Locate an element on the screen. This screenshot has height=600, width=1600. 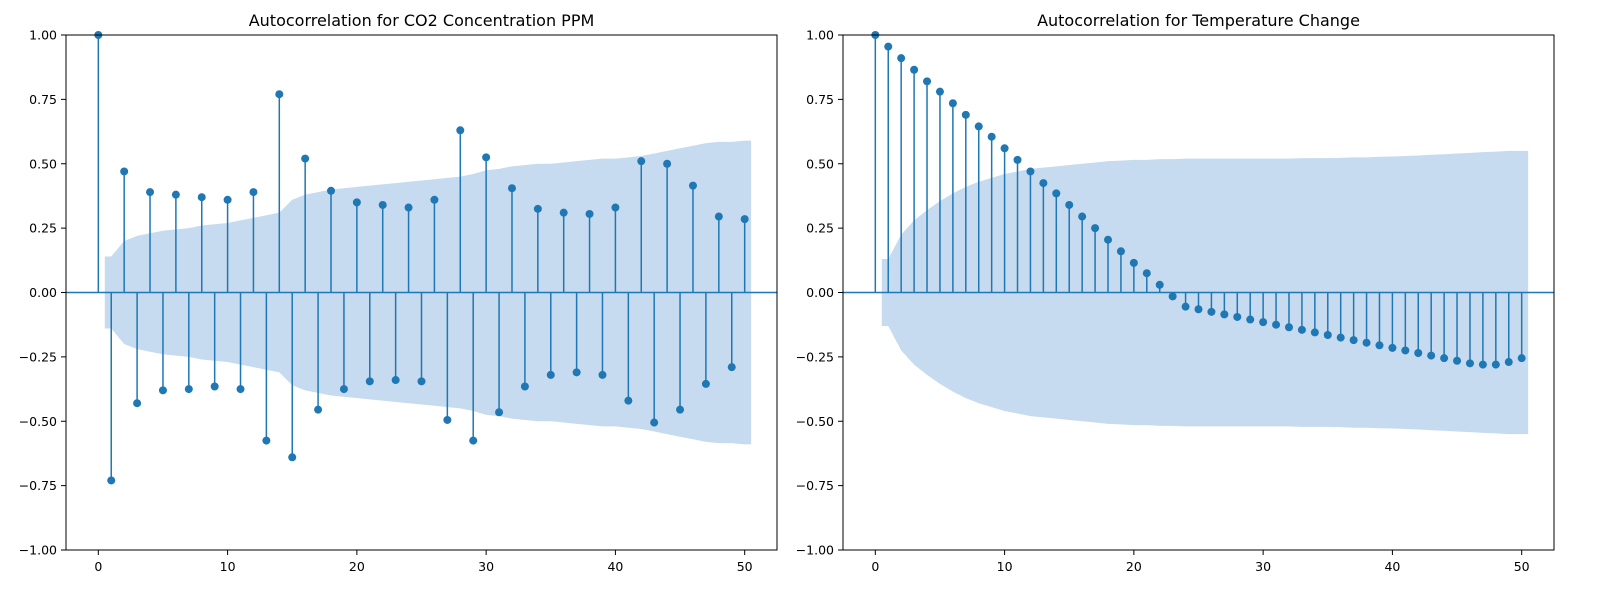
y-tick-label: 1.00 is located at coordinates (43, 35).